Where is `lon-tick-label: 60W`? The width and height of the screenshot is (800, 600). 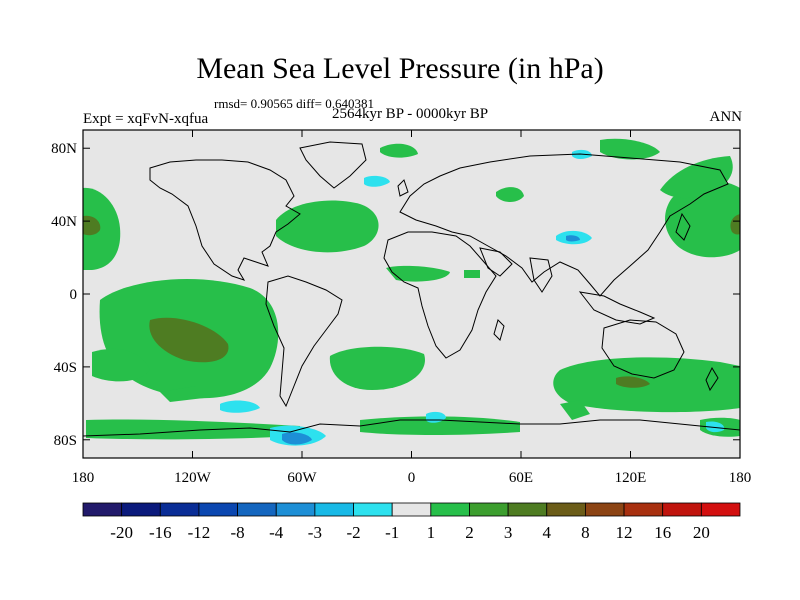
lon-tick-label: 60W is located at coordinates (302, 478).